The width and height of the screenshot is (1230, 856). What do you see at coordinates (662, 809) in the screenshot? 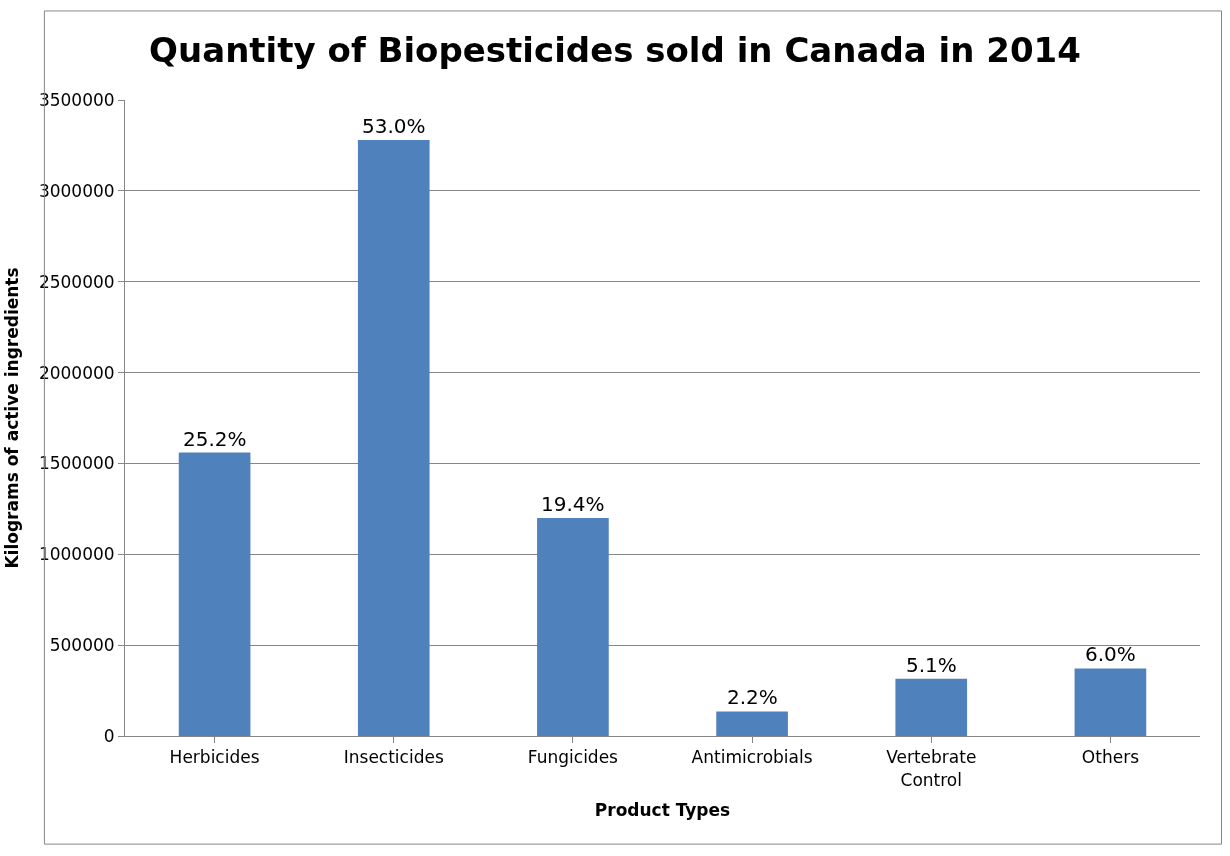
I see `x-axis-title: Product Types` at bounding box center [662, 809].